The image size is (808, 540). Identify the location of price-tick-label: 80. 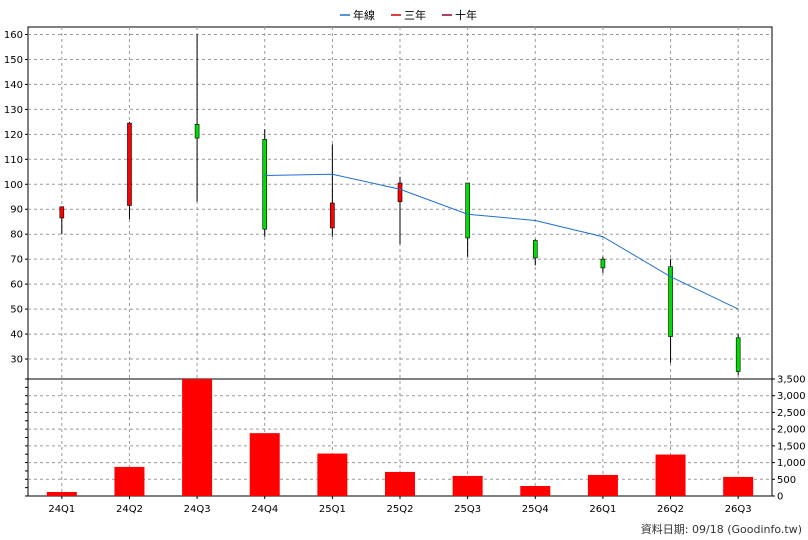
(16, 235).